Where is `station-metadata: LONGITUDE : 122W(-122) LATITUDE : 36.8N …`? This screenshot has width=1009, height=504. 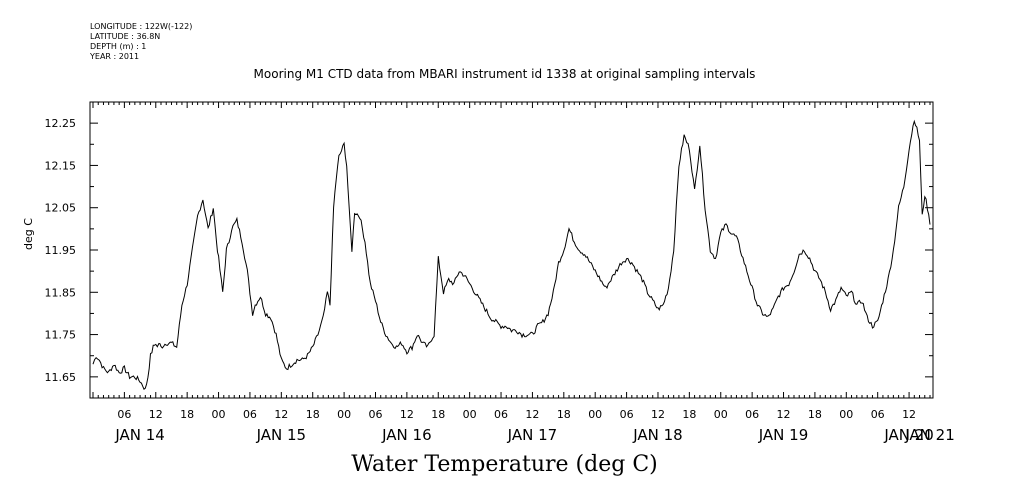
station-metadata: LONGITUDE : 122W(-122) LATITUDE : 36.8N … is located at coordinates (141, 42).